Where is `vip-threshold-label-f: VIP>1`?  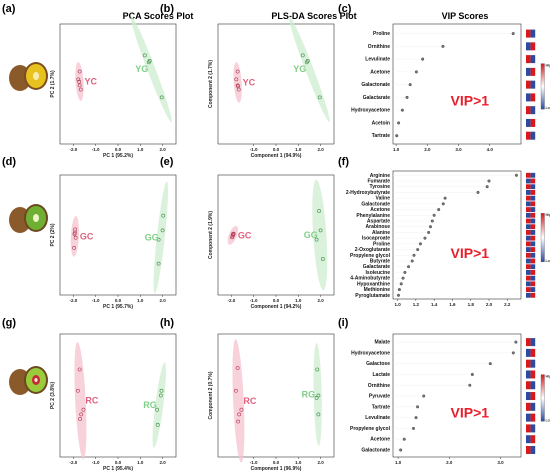 vip-threshold-label-f: VIP>1 is located at coordinates (470, 253).